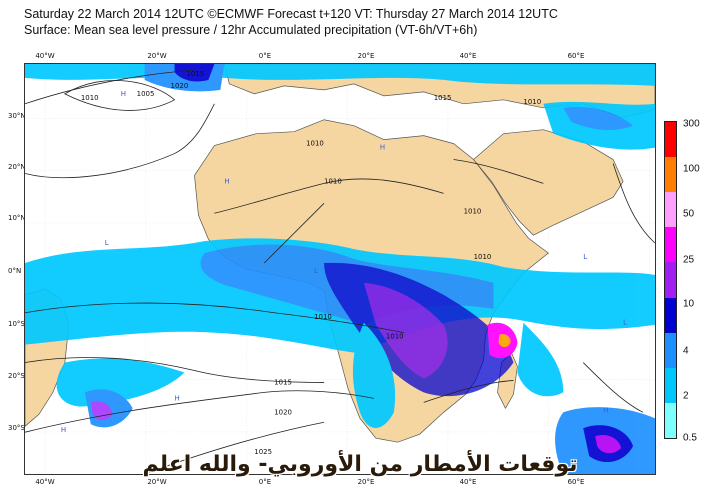  I want to click on precipitation-colorbar, so click(670, 280).